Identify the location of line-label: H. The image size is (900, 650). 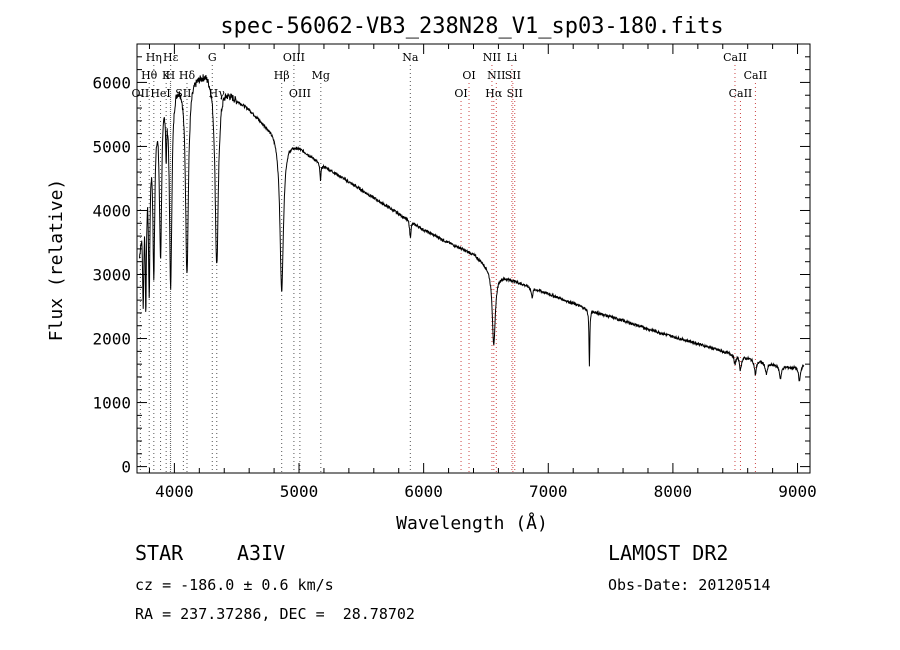
(171, 75).